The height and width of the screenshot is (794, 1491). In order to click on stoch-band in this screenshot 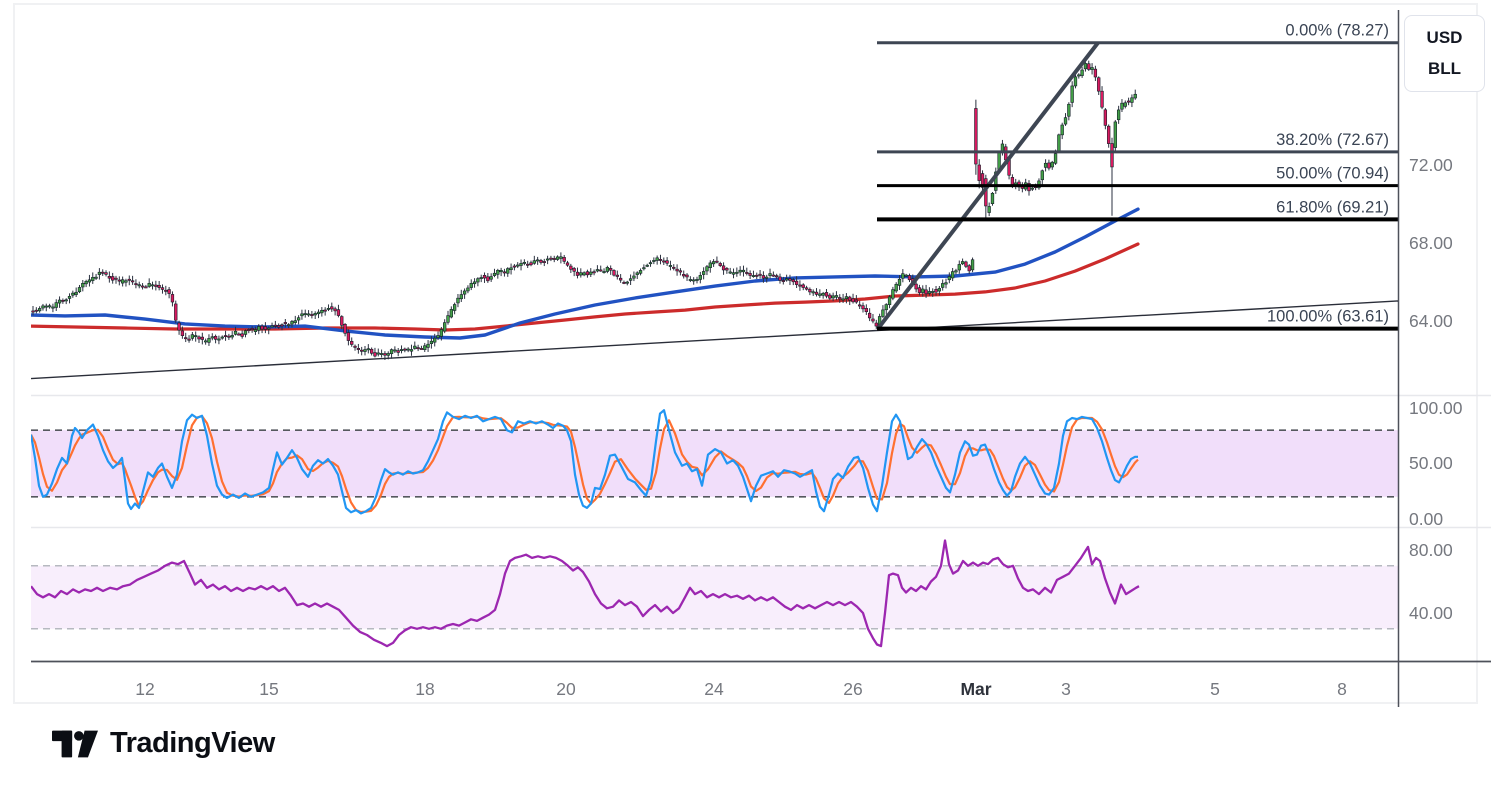, I will do `click(714, 463)`.